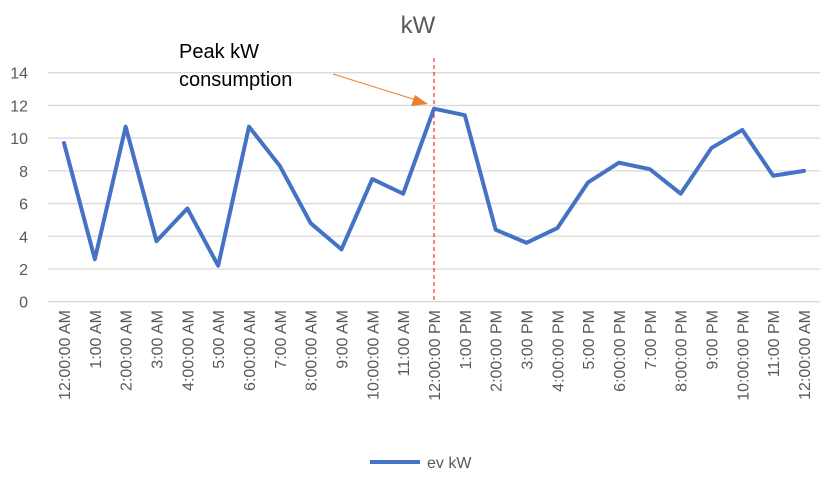  Describe the element at coordinates (466, 340) in the screenshot. I see `x-tick-label: 1:00 PM` at that location.